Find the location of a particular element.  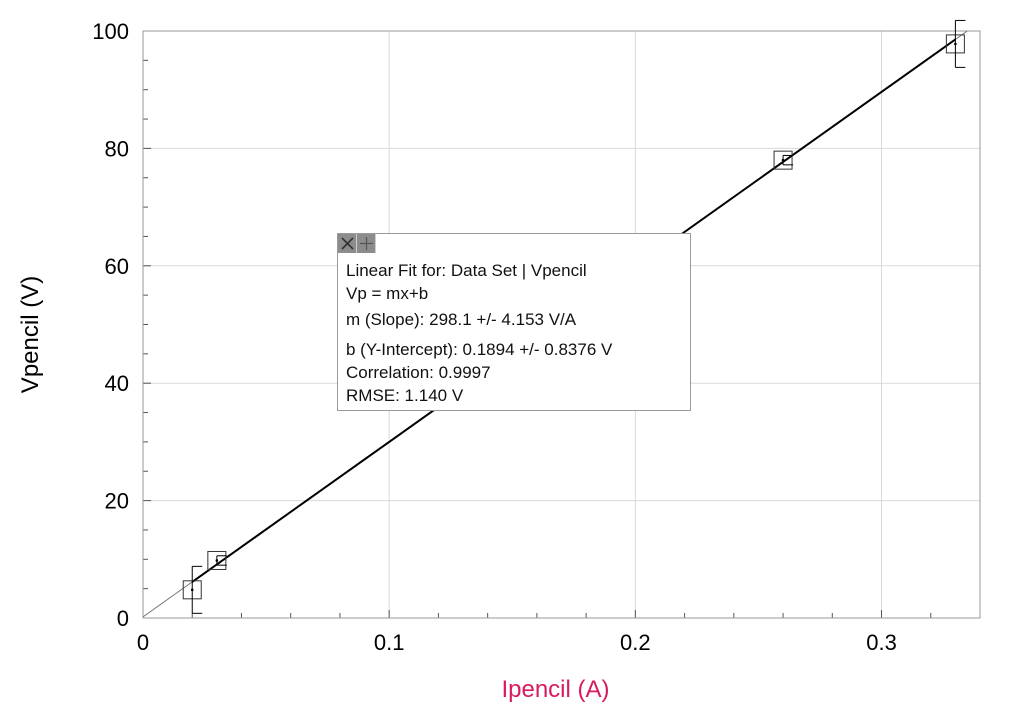

x-tick-label: 0.2 is located at coordinates (635, 642).